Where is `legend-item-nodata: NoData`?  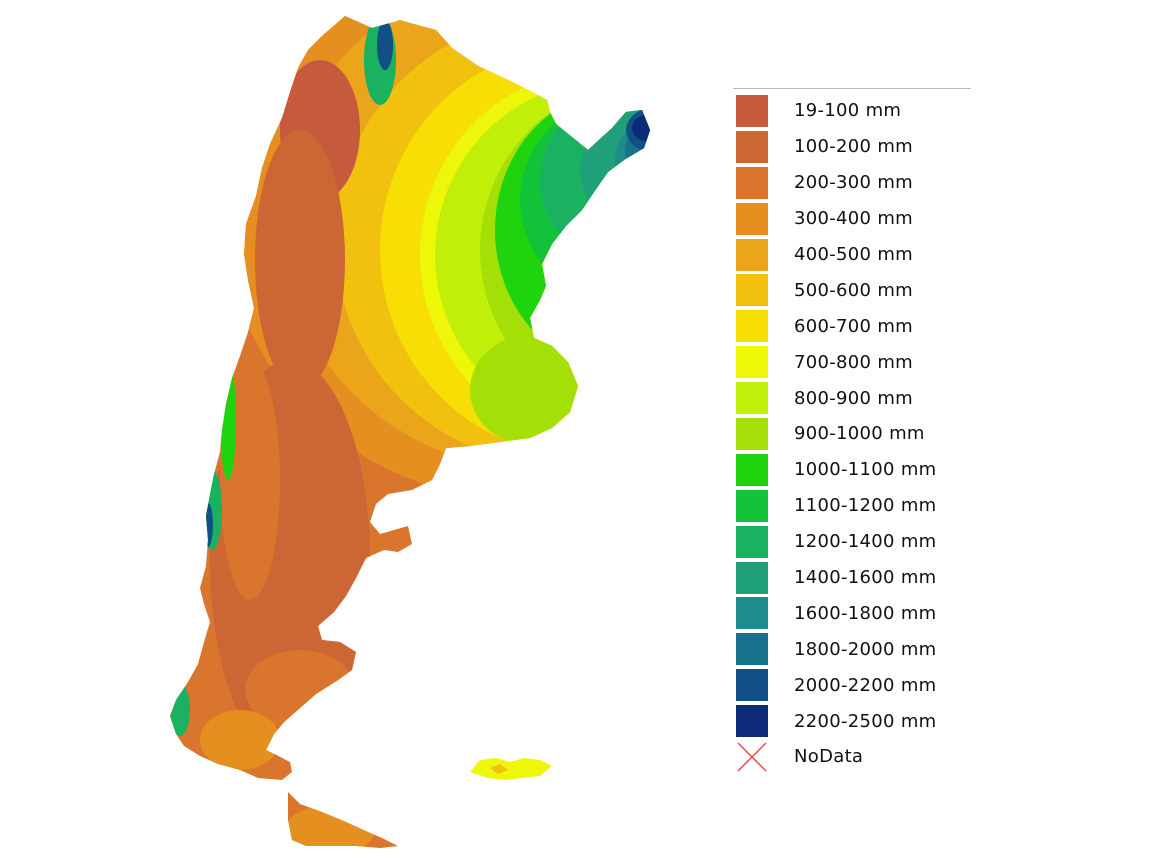 legend-item-nodata: NoData is located at coordinates (852, 757).